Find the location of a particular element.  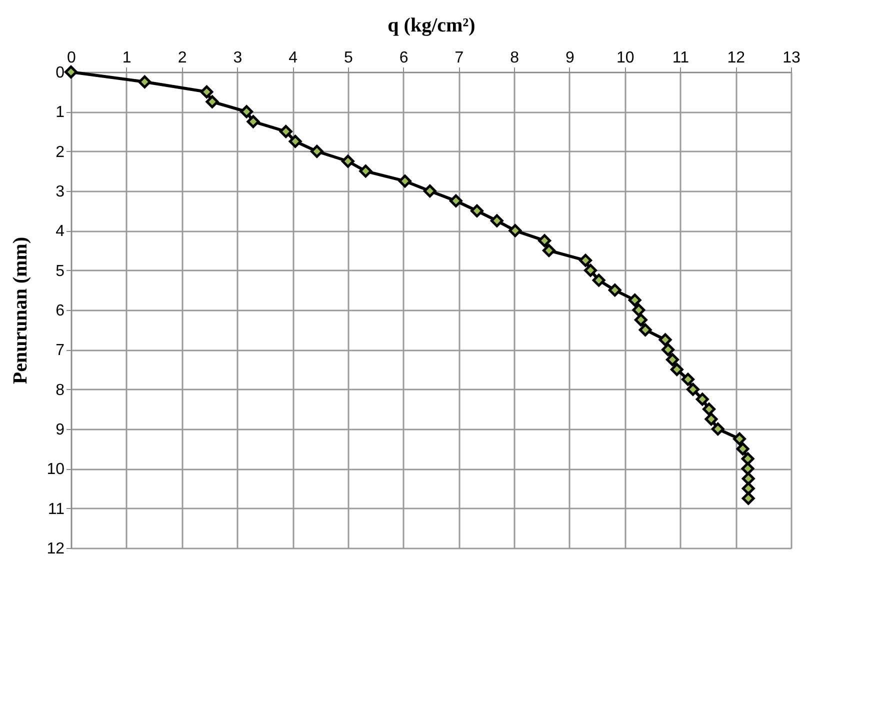

y-tick-label: 3 is located at coordinates (60, 192).